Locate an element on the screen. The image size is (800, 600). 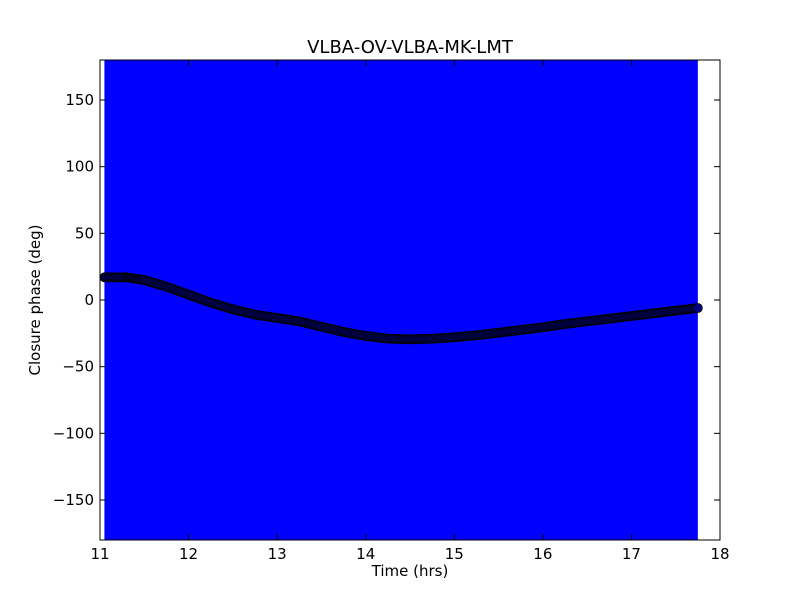
x-axis-label: Time (hrs) is located at coordinates (410, 571).